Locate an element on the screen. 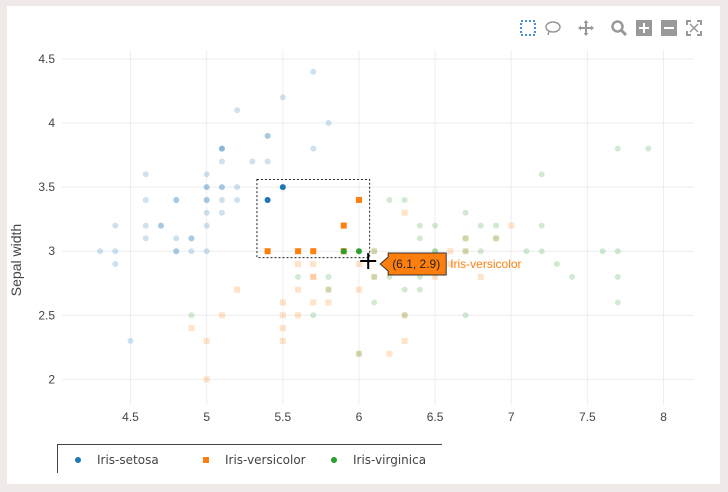 This screenshot has width=728, height=492. box-select-icon is located at coordinates (527, 28).